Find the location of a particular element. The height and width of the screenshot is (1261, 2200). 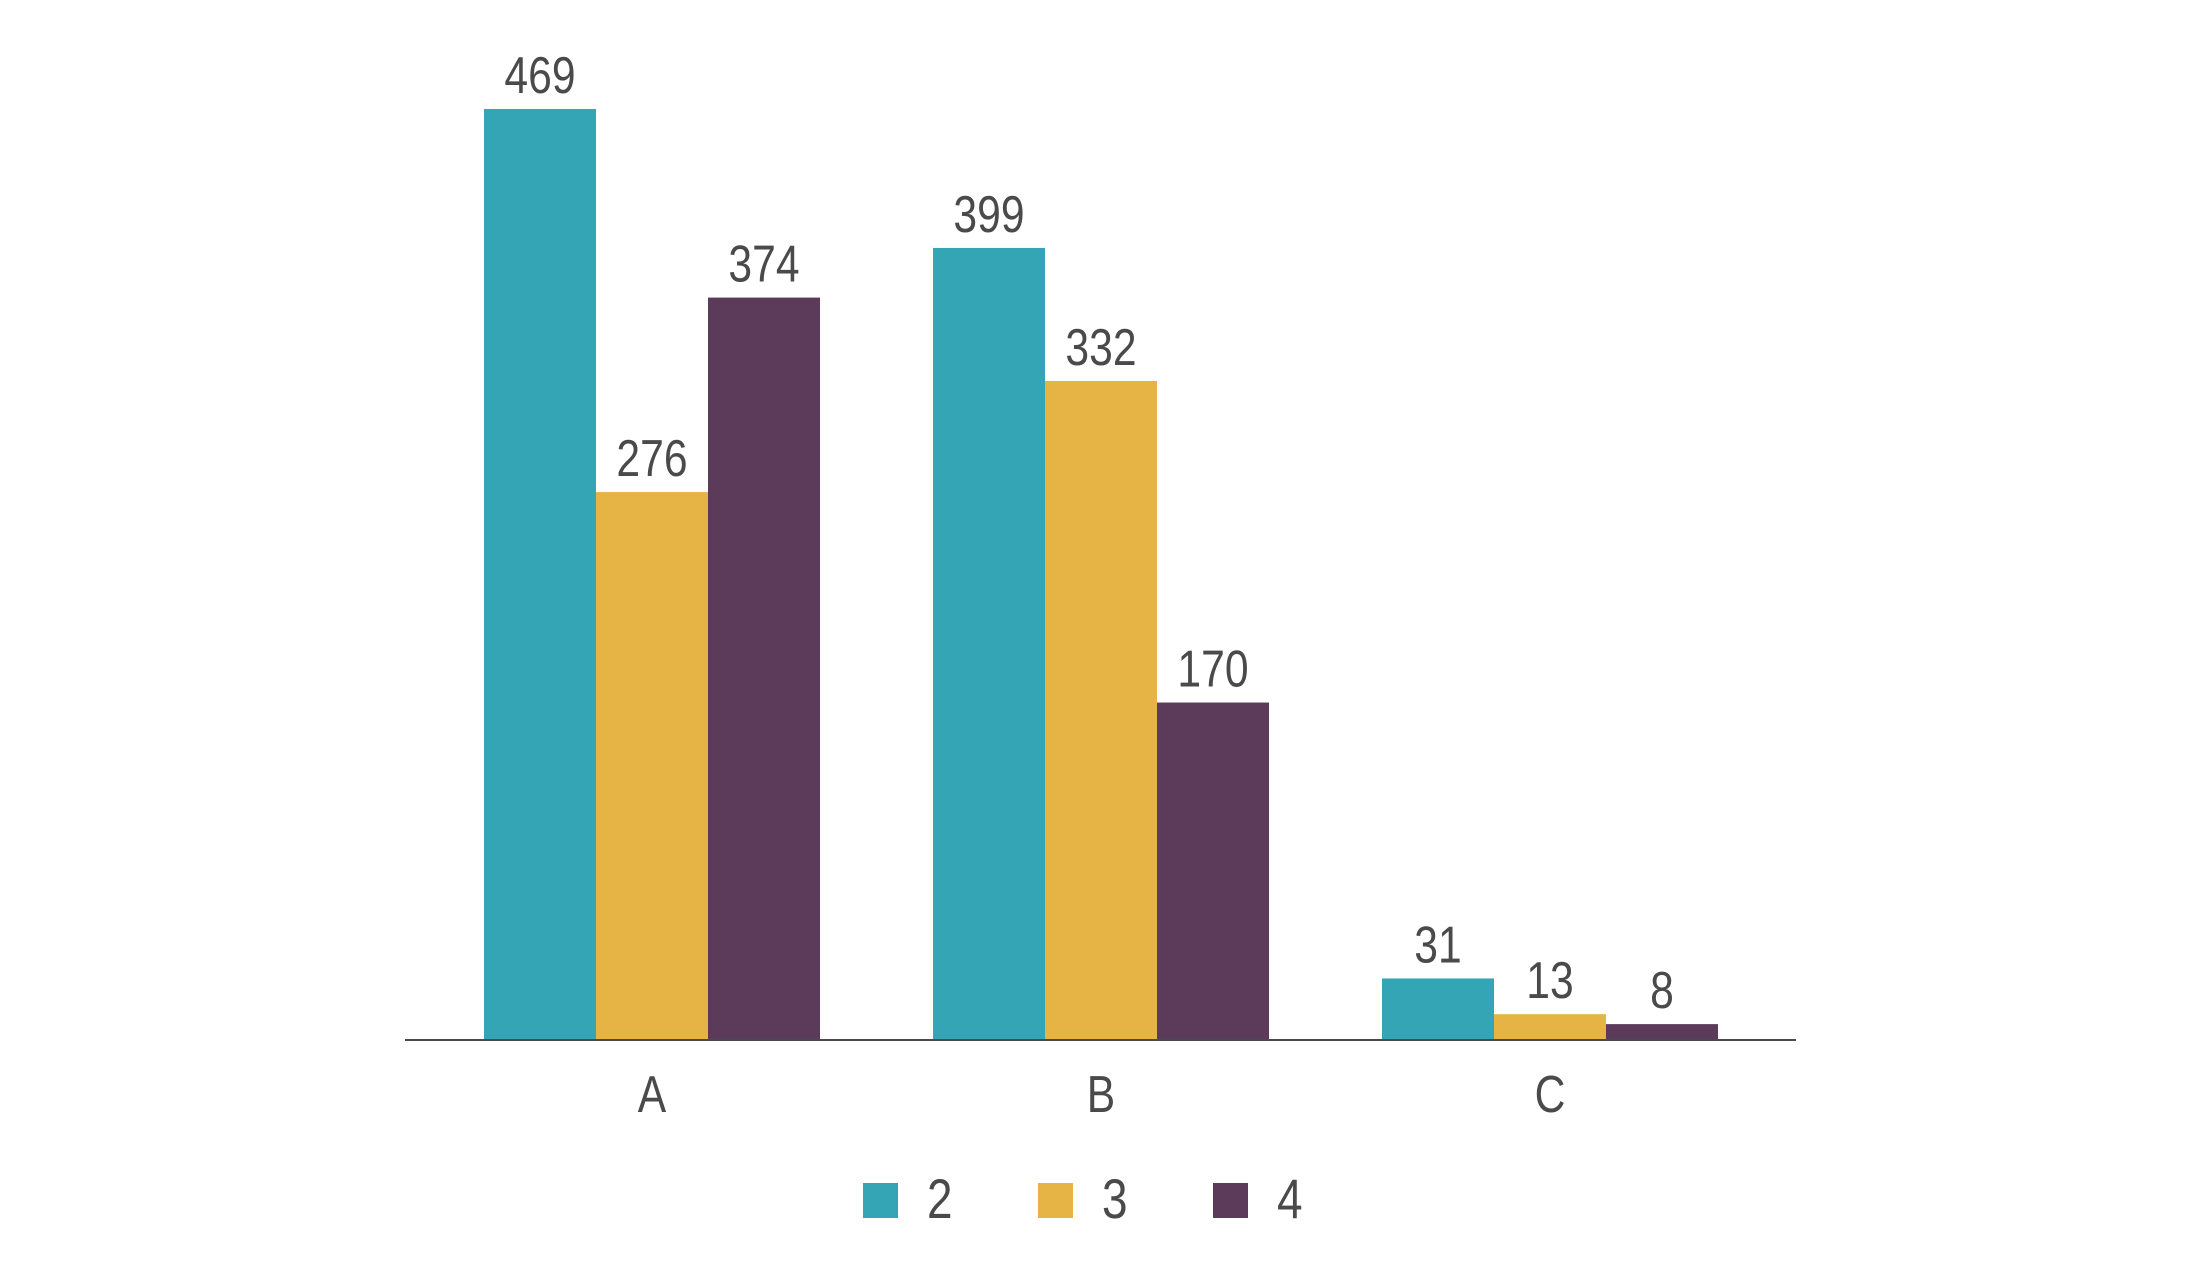

legend-item-4: 4 is located at coordinates (1258, 1199).